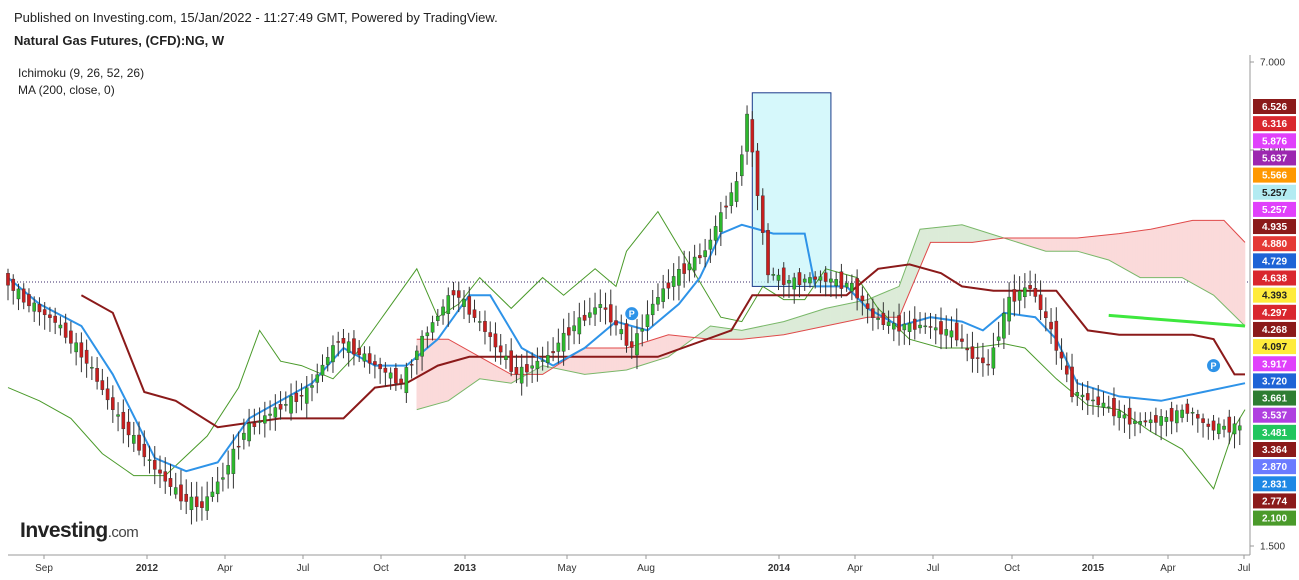 Image resolution: width=1299 pixels, height=580 pixels. Describe the element at coordinates (933, 568) in the screenshot. I see `x-tick-label: Jul` at that location.